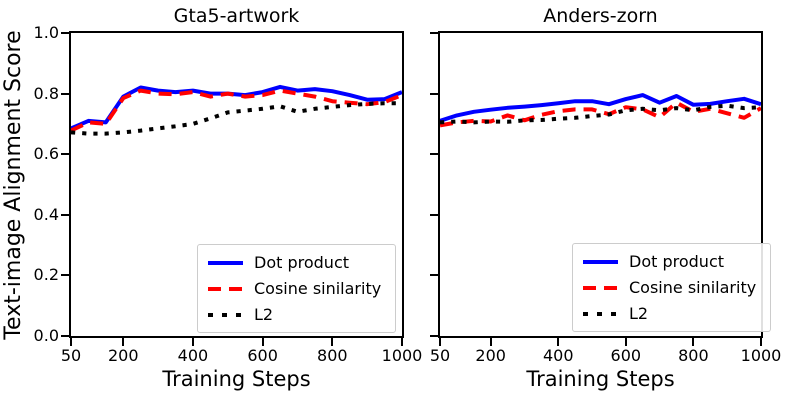 Image resolution: width=800 pixels, height=400 pixels. What do you see at coordinates (600, 16) in the screenshot?
I see `subplot-title: Anders-zorn` at bounding box center [600, 16].